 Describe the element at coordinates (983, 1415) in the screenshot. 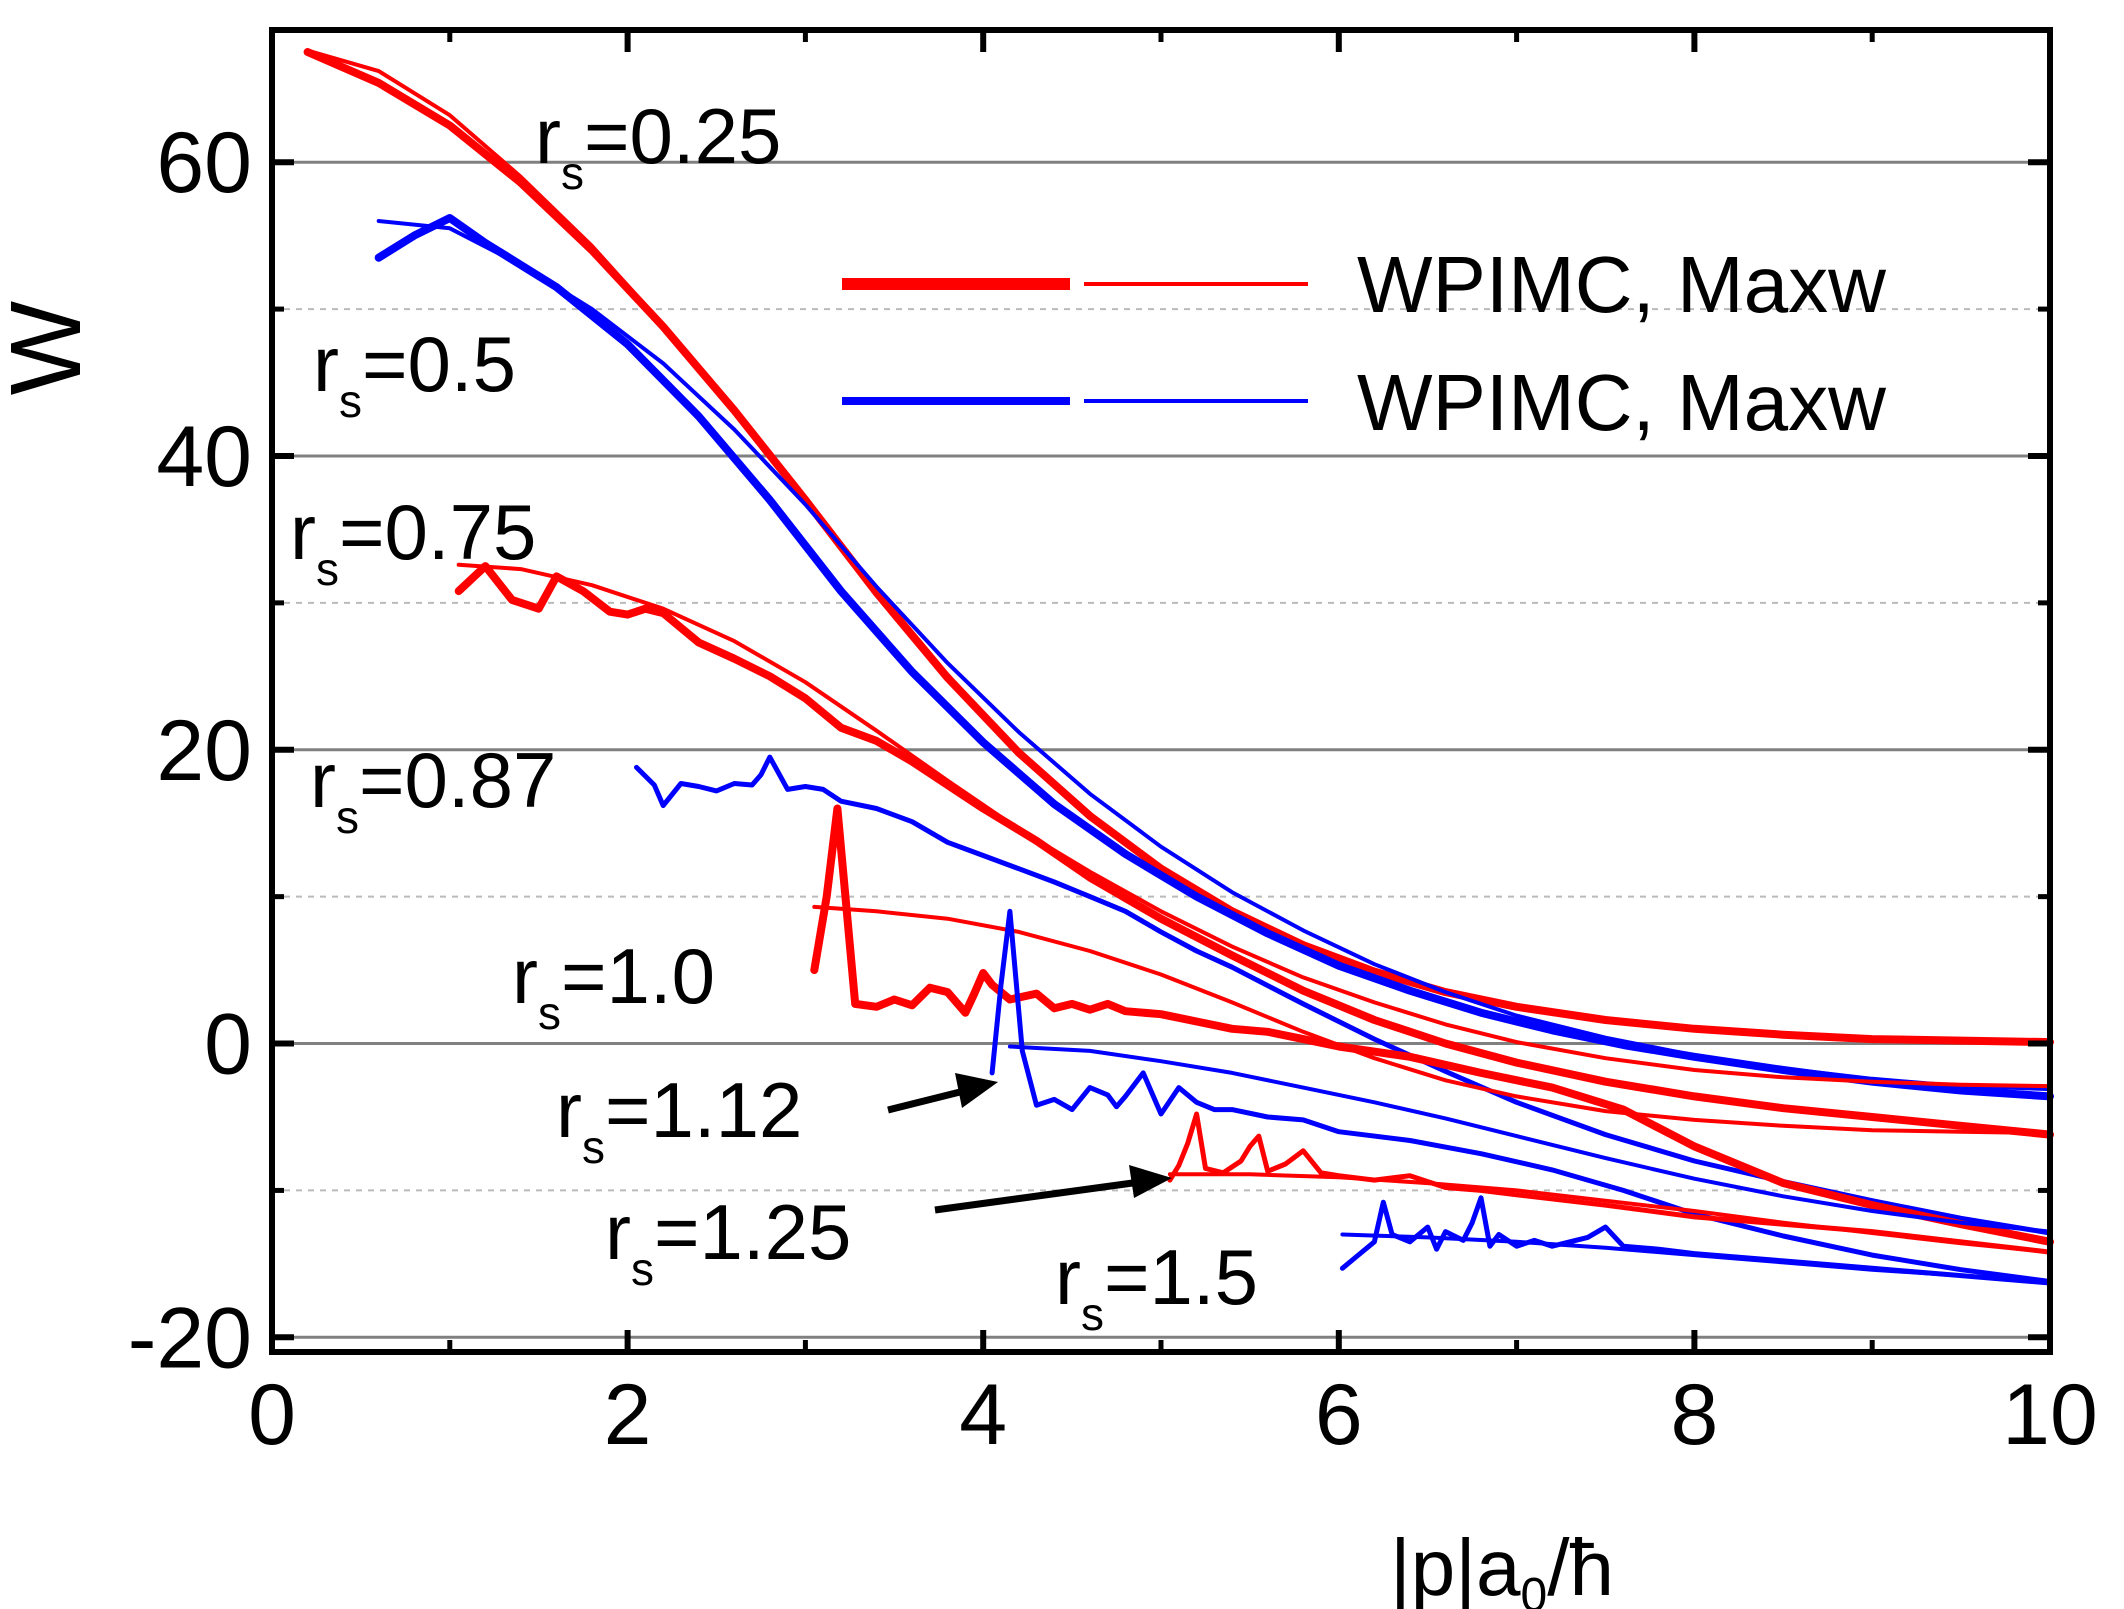

I see `x-tick-label: 4` at that location.